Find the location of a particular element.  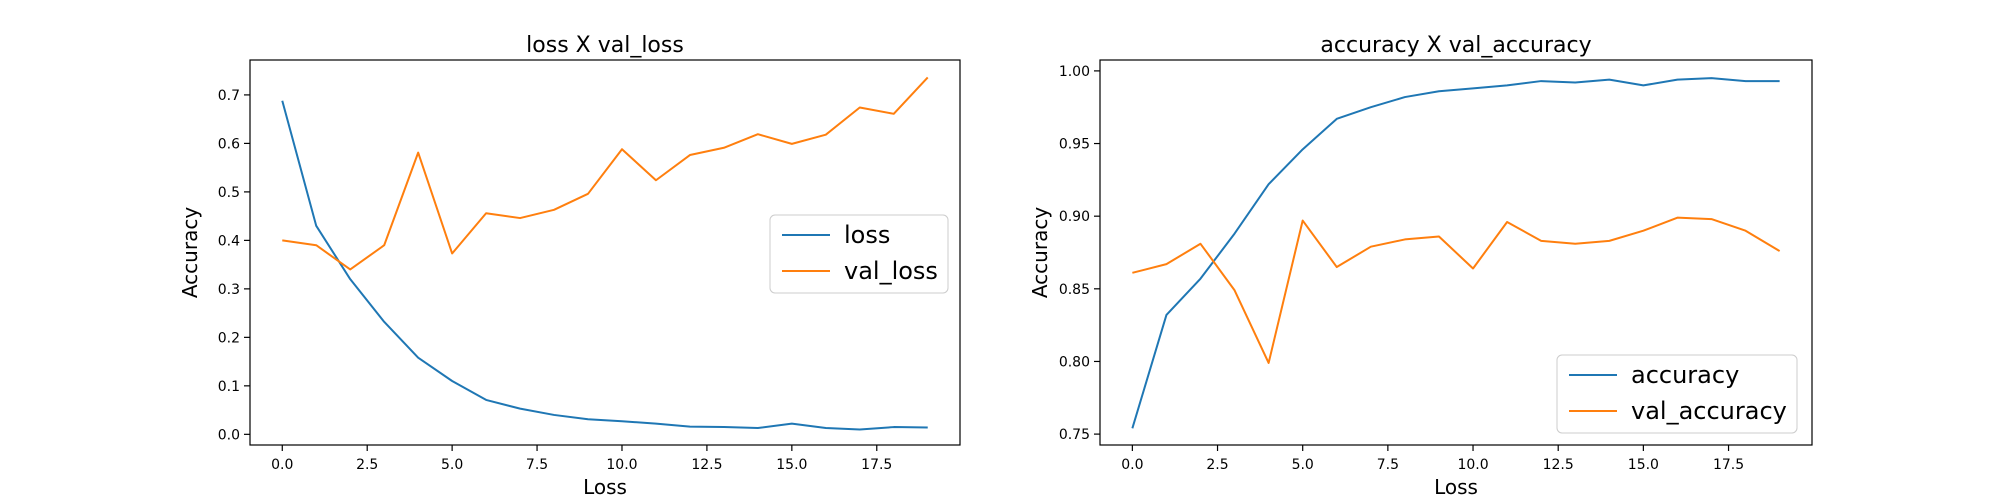

chart2-y-tick-label: 0.90 is located at coordinates (1074, 217).